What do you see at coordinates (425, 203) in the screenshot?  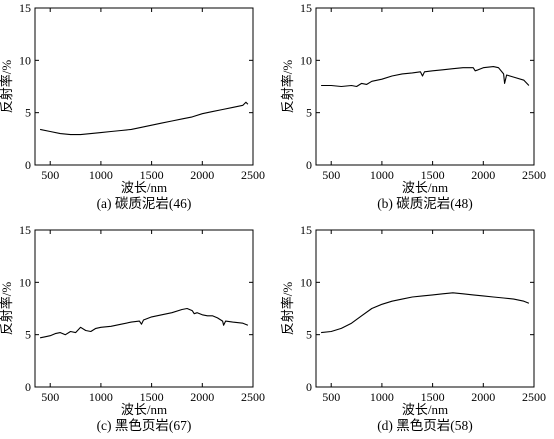 I see `chart-caption: (b) 碳质泥岩(48)` at bounding box center [425, 203].